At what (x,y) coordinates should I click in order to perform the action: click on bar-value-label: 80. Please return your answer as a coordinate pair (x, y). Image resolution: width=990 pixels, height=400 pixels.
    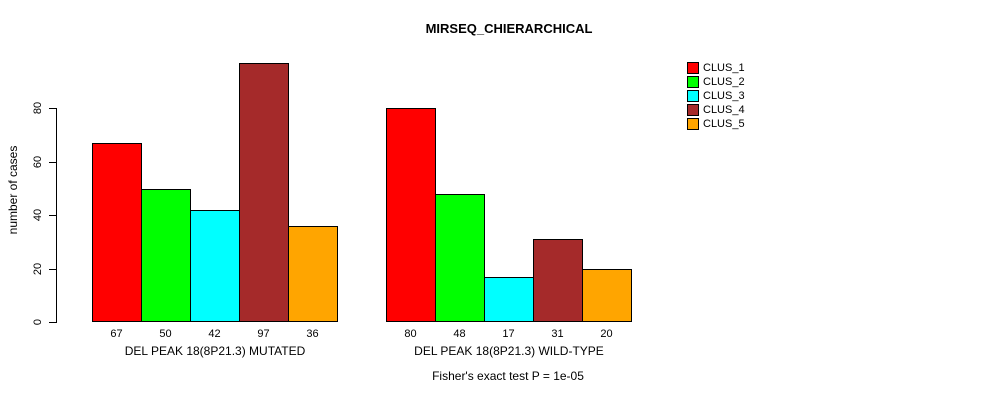
    Looking at the image, I should click on (410, 334).